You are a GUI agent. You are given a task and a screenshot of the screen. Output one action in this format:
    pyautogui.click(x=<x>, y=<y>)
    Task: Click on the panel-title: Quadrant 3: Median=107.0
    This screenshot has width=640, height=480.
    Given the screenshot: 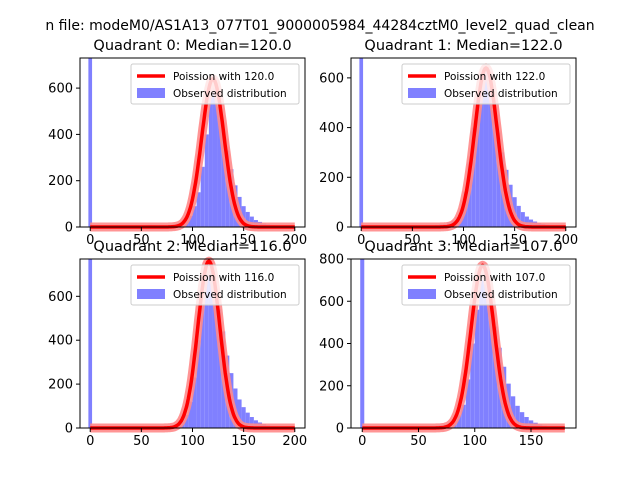 What is the action you would take?
    pyautogui.click(x=463, y=247)
    